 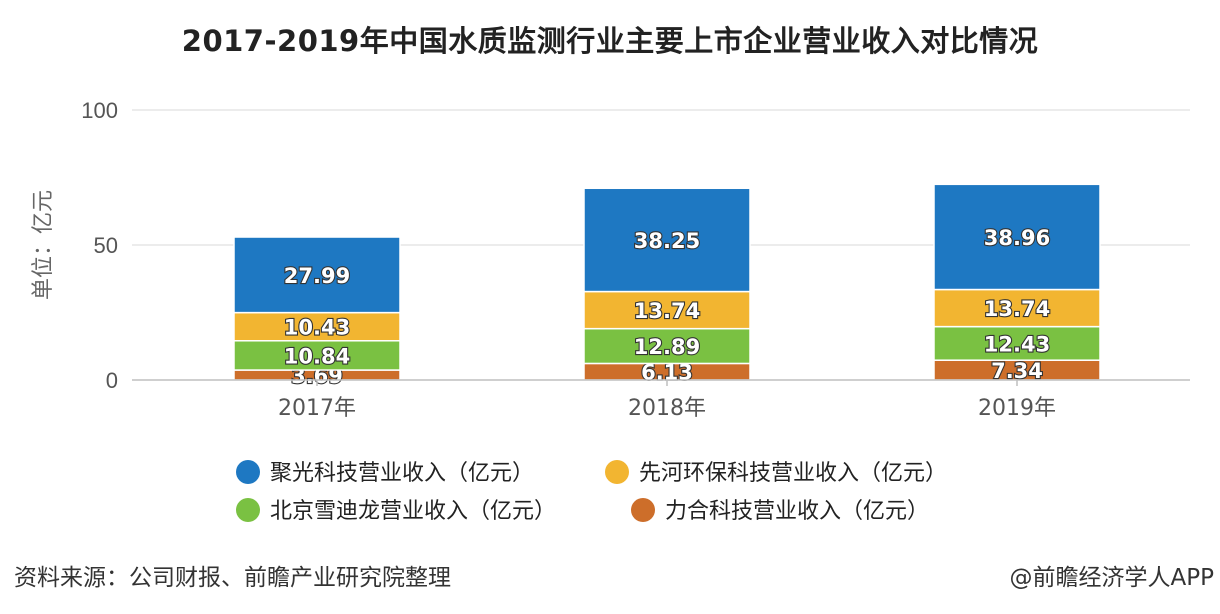 I want to click on y-tick-label: 50, so click(x=106, y=245).